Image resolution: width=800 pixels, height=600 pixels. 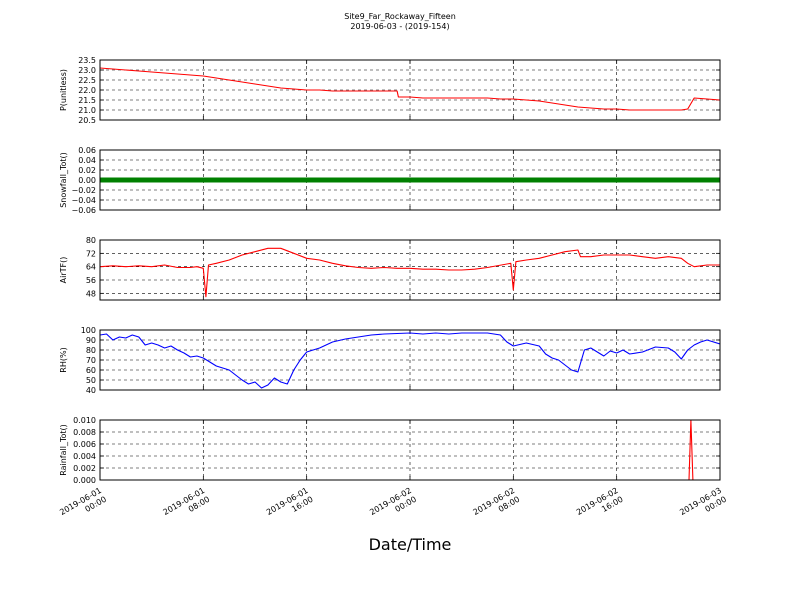 What do you see at coordinates (400, 16) in the screenshot?
I see `chart-title: Site9_Far_Rockaway_Fifteen` at bounding box center [400, 16].